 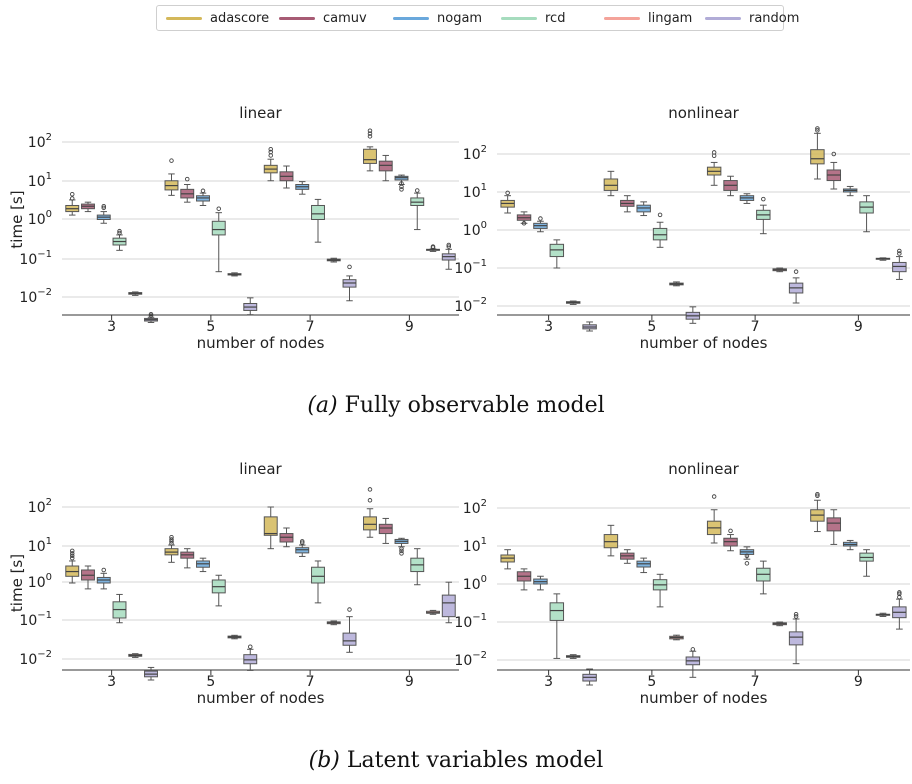 I want to click on caption-a: (a) Fully observable model, so click(x=456, y=405).